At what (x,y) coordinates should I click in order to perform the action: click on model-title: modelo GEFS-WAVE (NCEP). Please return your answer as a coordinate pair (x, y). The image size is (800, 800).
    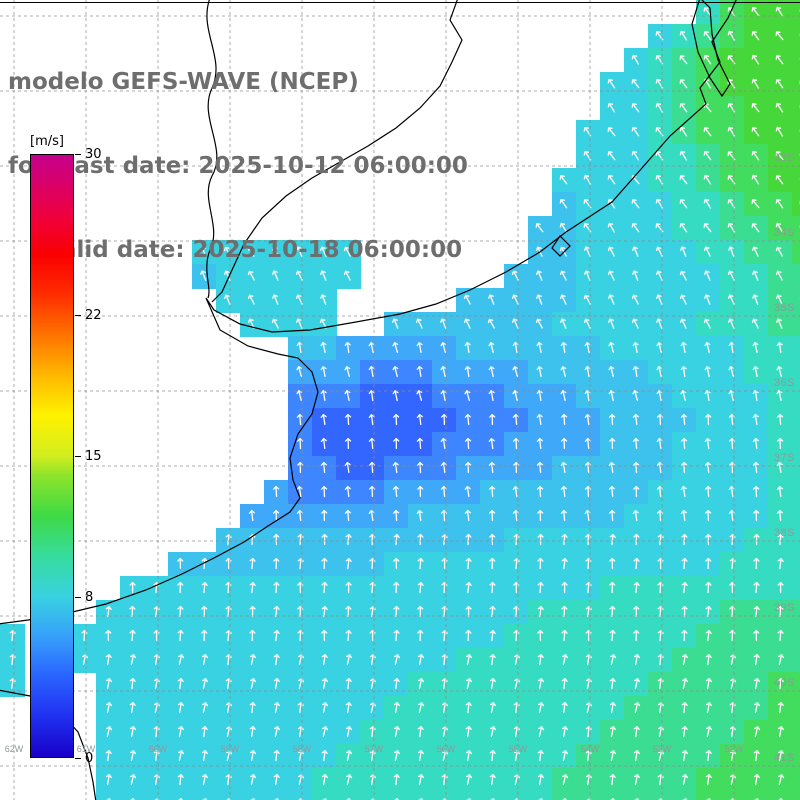
    Looking at the image, I should click on (183, 82).